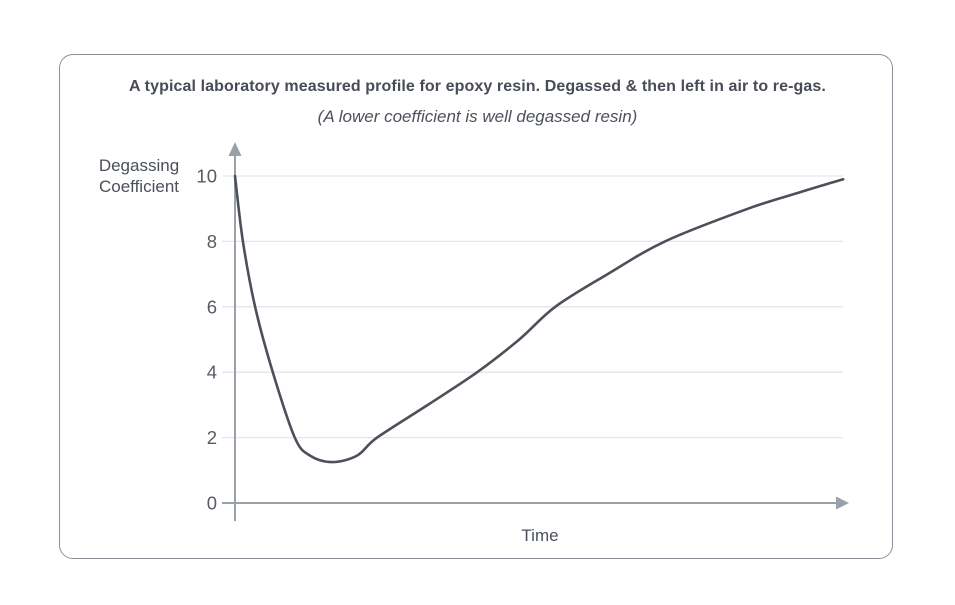  I want to click on y-tick-label: 0, so click(212, 503).